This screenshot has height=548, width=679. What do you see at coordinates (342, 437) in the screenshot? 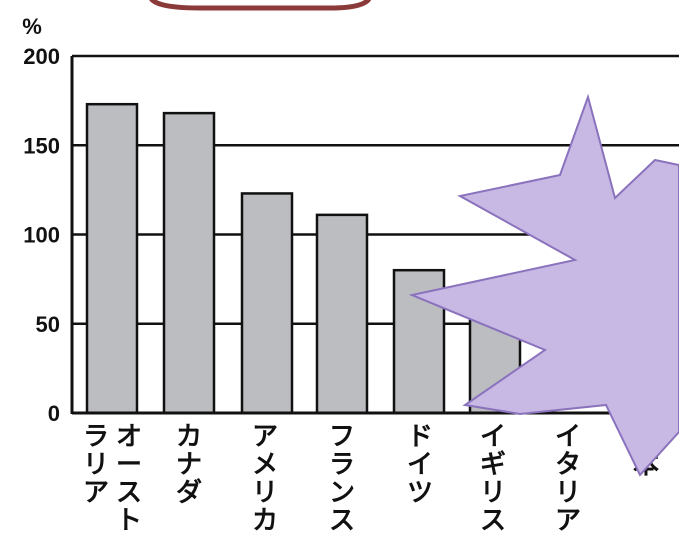
I see `x-tick-label-char: フ` at bounding box center [342, 437].